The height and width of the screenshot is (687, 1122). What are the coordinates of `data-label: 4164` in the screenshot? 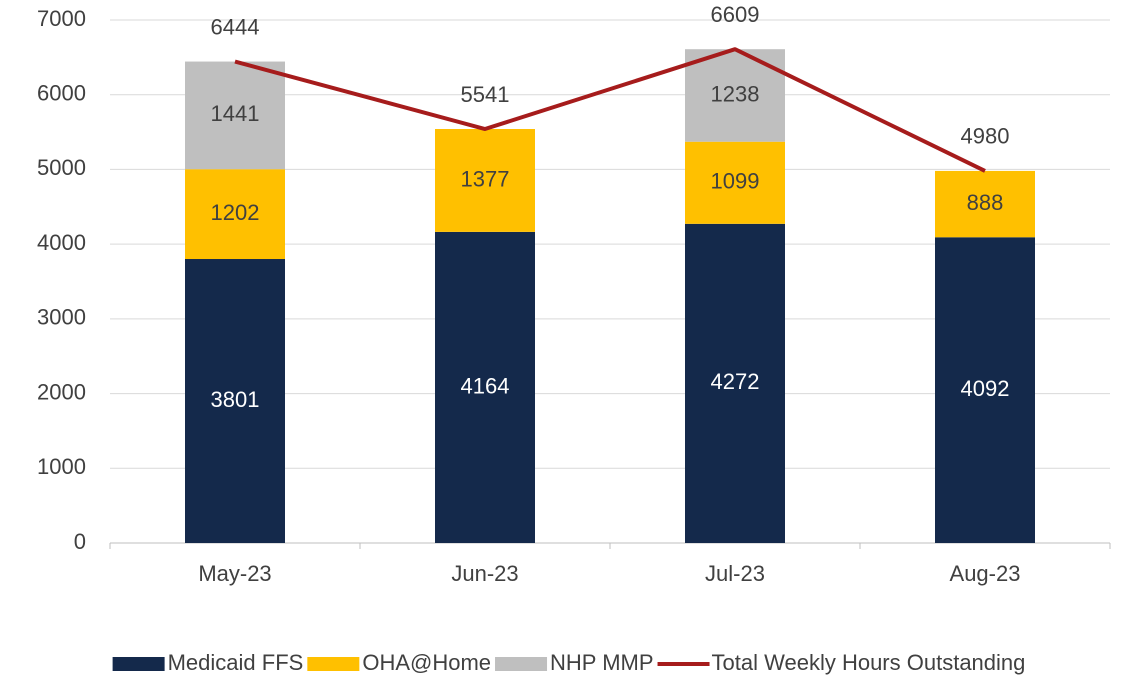 It's located at (485, 385).